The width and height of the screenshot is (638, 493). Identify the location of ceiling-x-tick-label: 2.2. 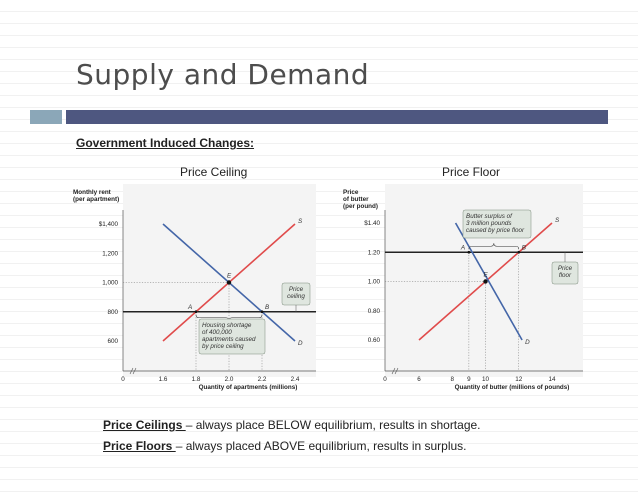
(262, 379).